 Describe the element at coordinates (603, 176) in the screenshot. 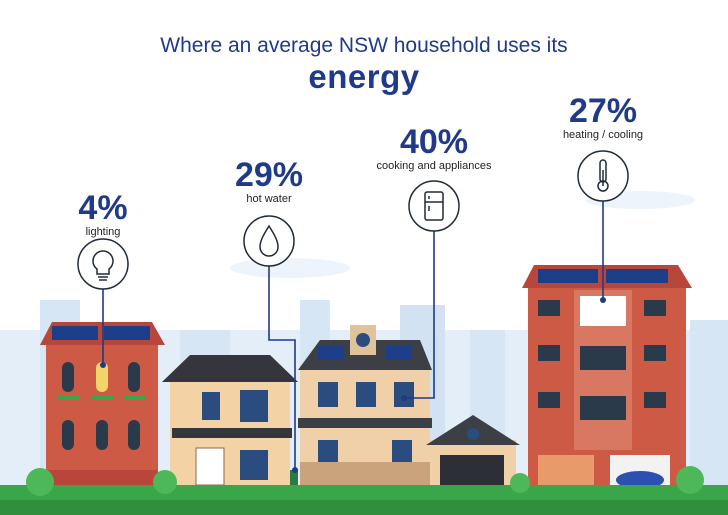

I see `thermometer-icon` at that location.